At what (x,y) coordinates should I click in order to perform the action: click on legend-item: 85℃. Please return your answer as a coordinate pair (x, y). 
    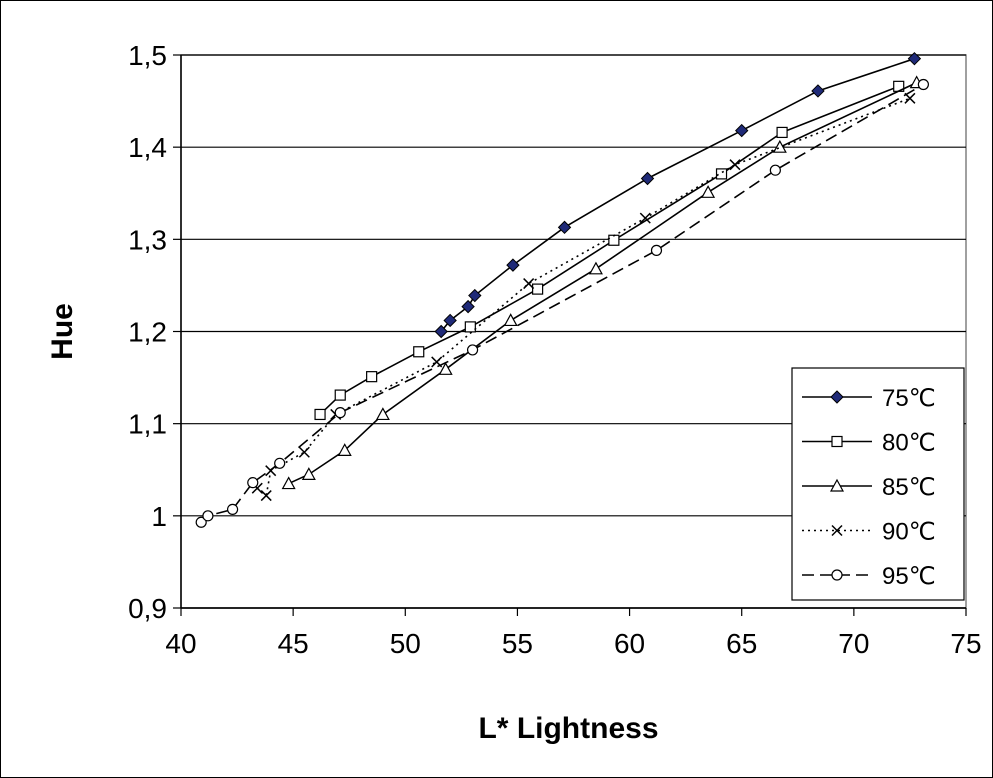
    Looking at the image, I should click on (869, 487).